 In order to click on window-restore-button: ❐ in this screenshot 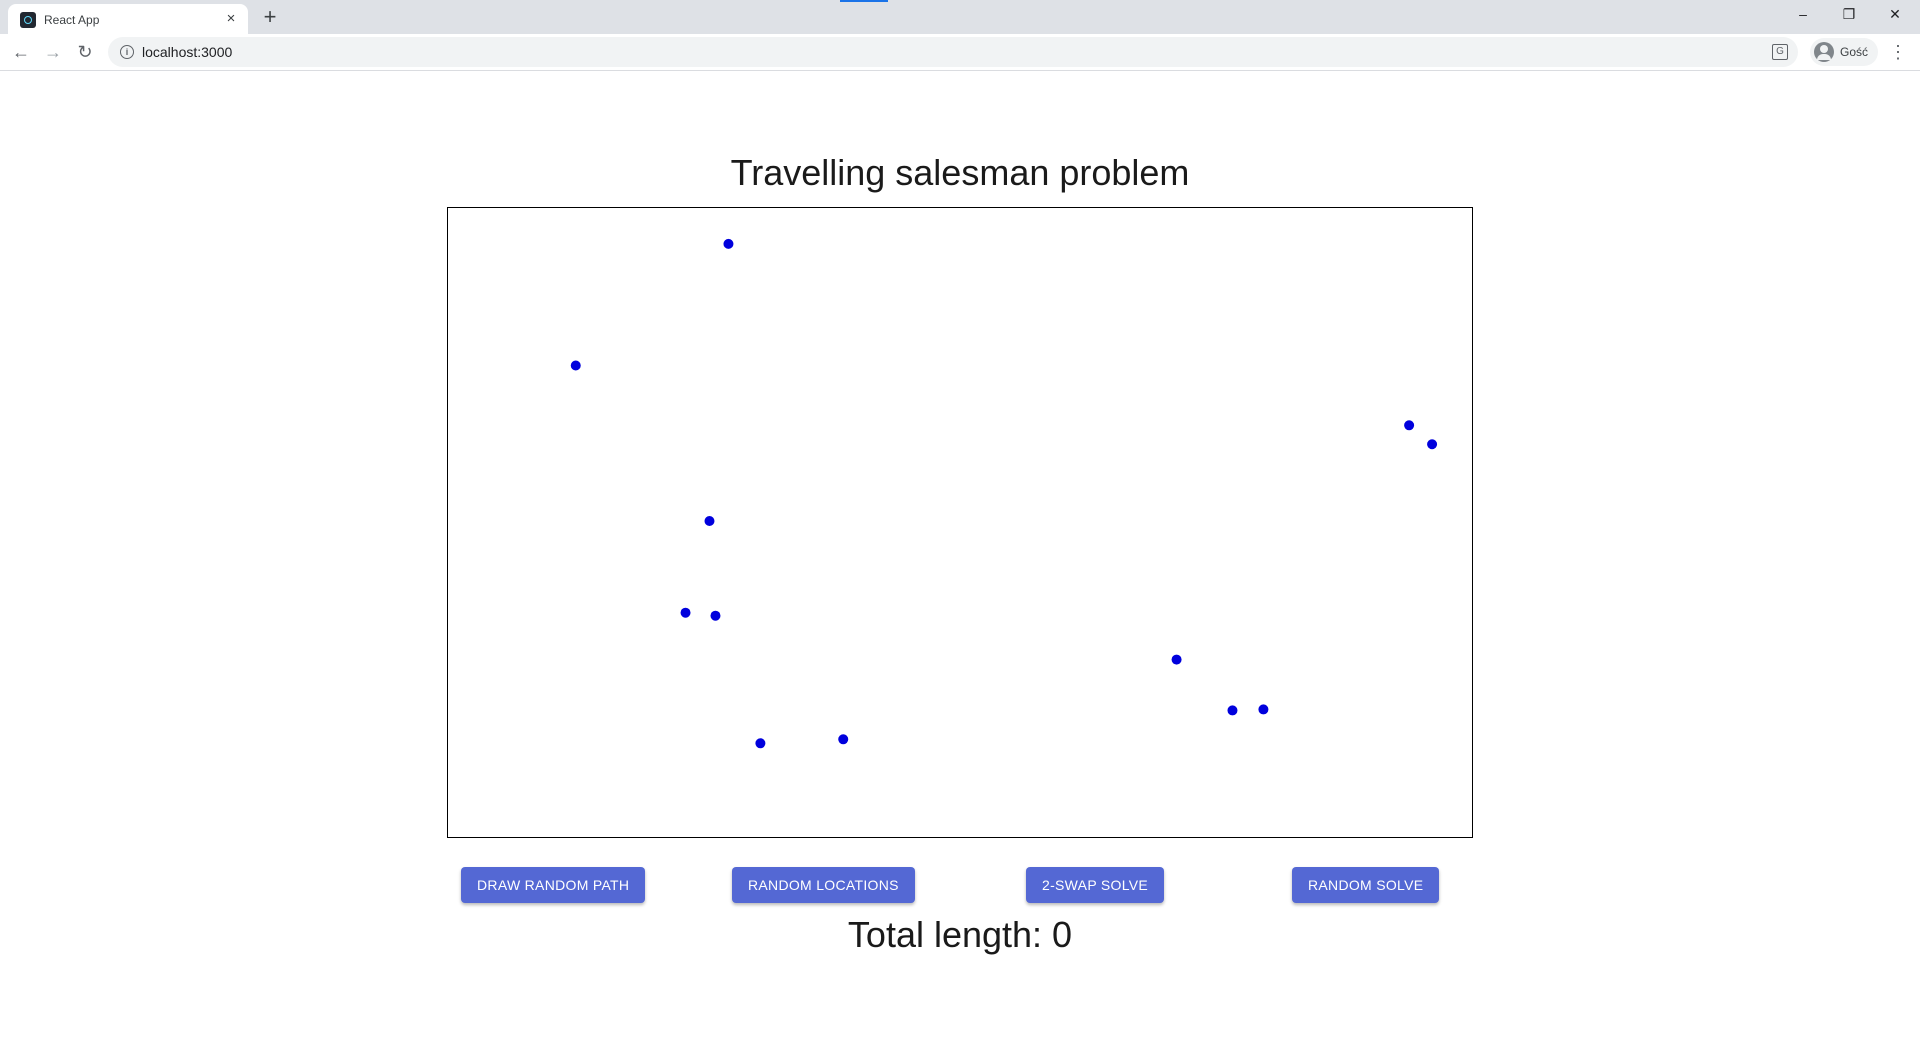, I will do `click(1849, 14)`.